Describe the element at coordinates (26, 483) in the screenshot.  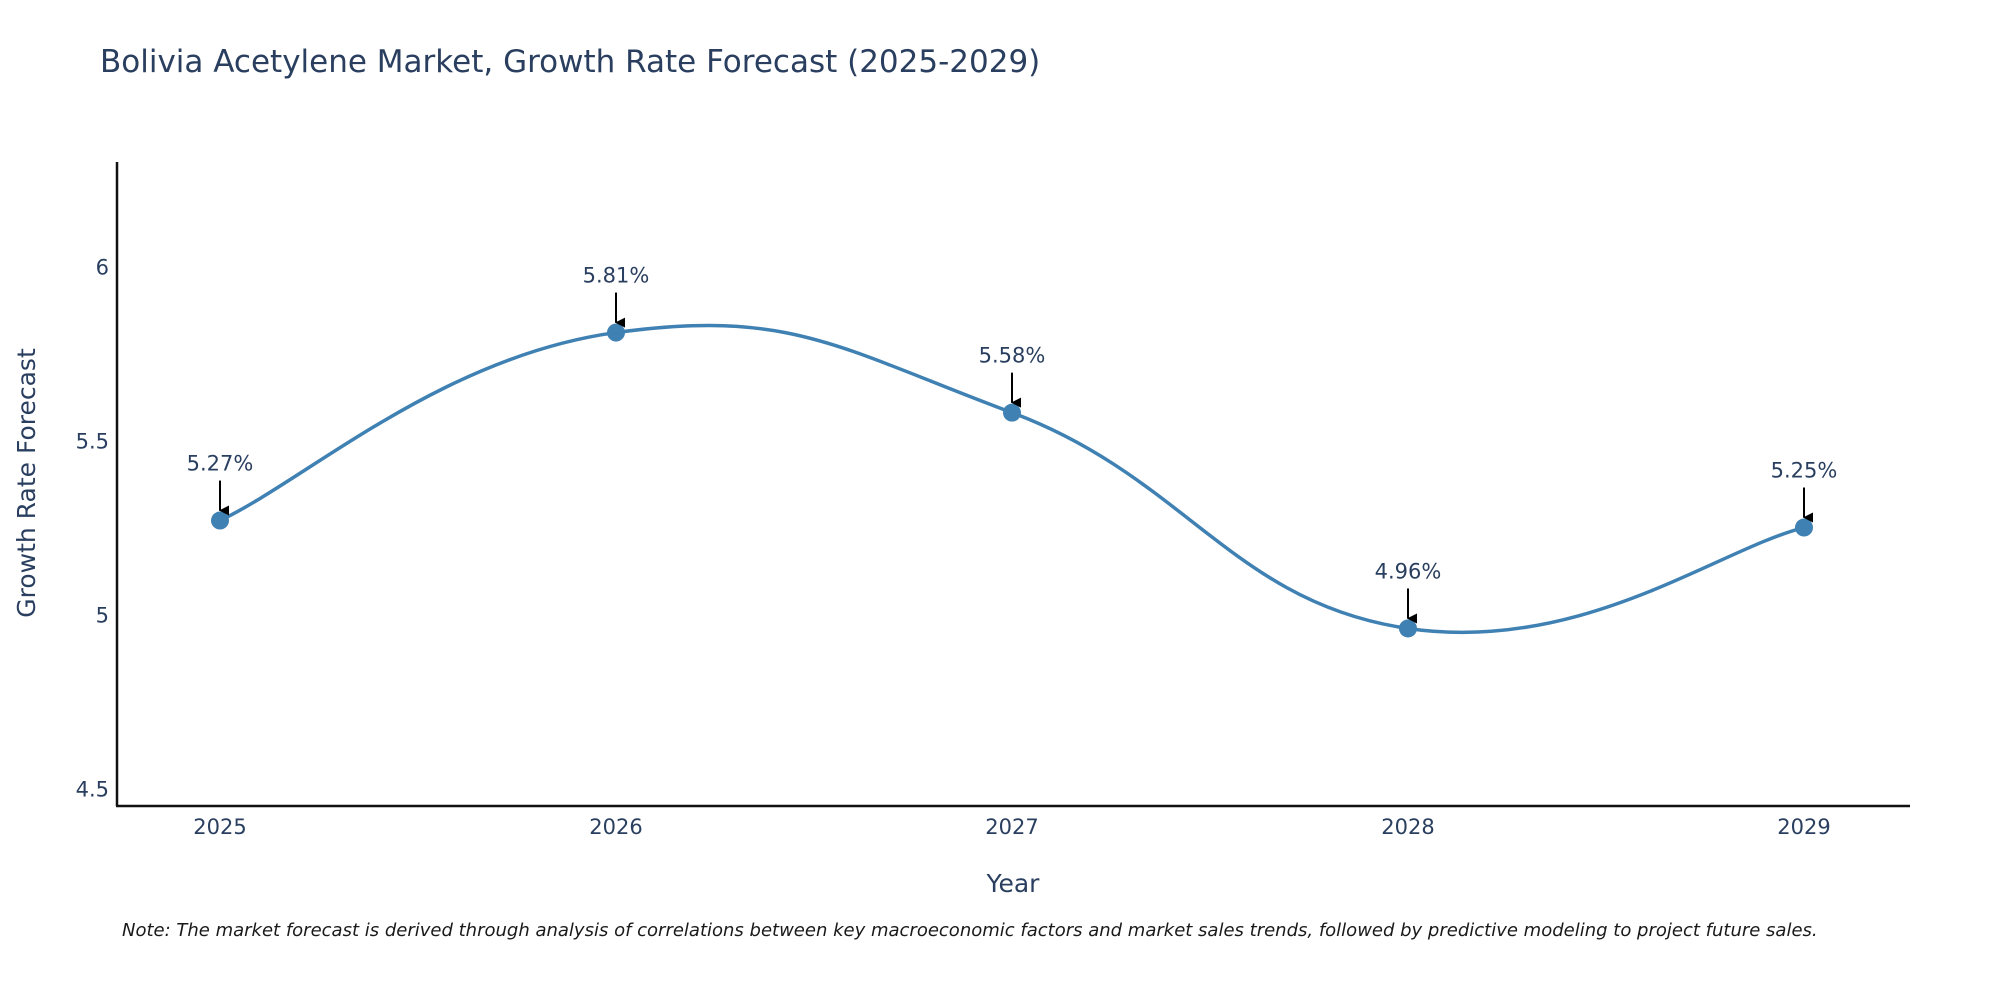
I see `y-axis-title: Growth Rate Forecast` at that location.